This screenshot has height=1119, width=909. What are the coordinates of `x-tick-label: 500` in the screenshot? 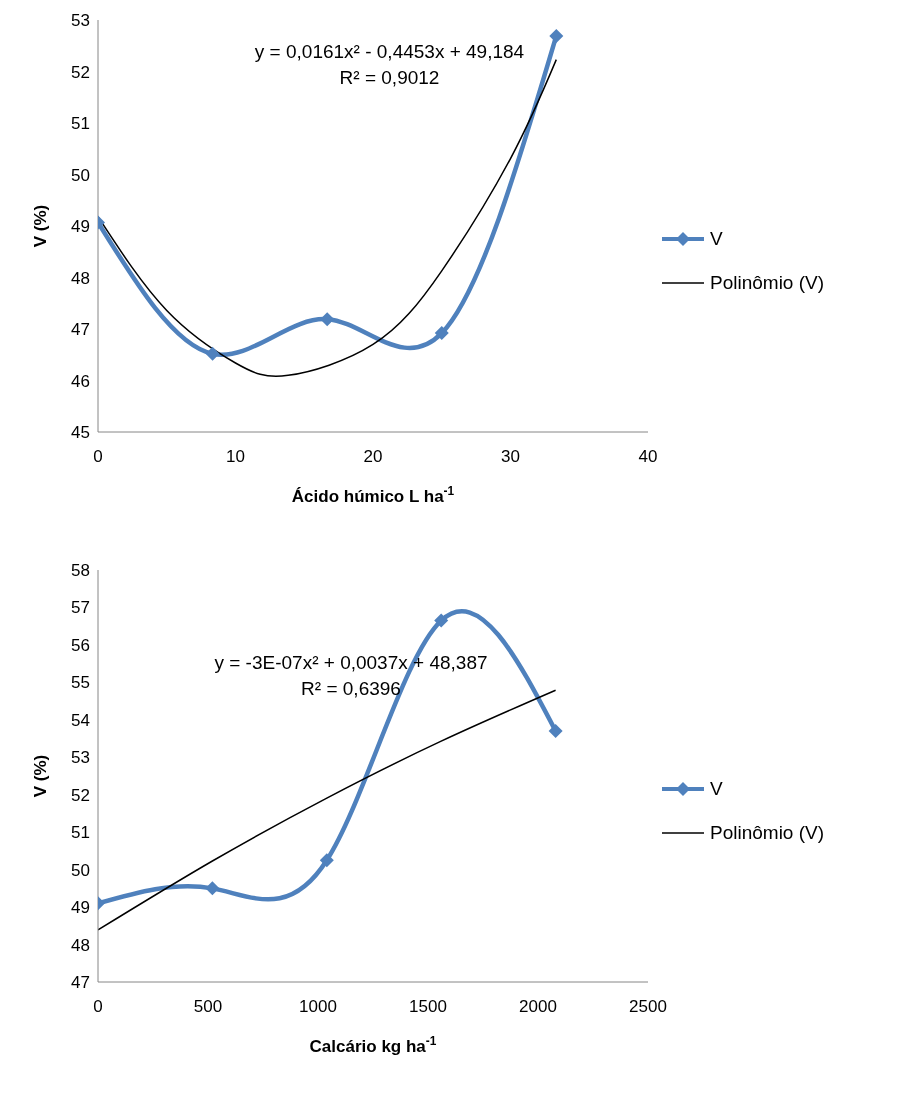 It's located at (208, 1007).